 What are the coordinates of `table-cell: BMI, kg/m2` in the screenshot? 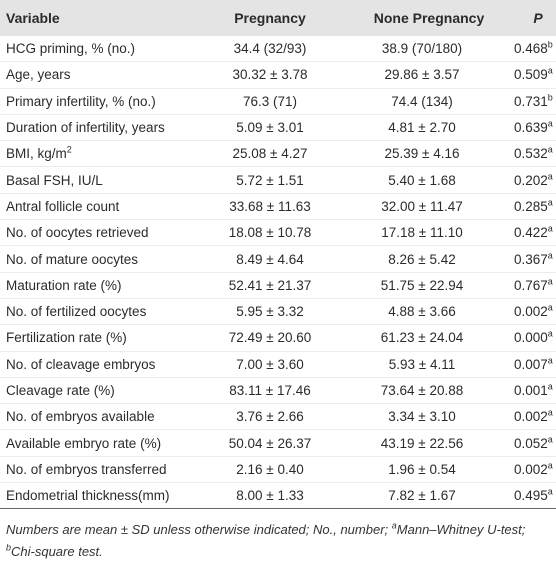 It's located at (105, 154).